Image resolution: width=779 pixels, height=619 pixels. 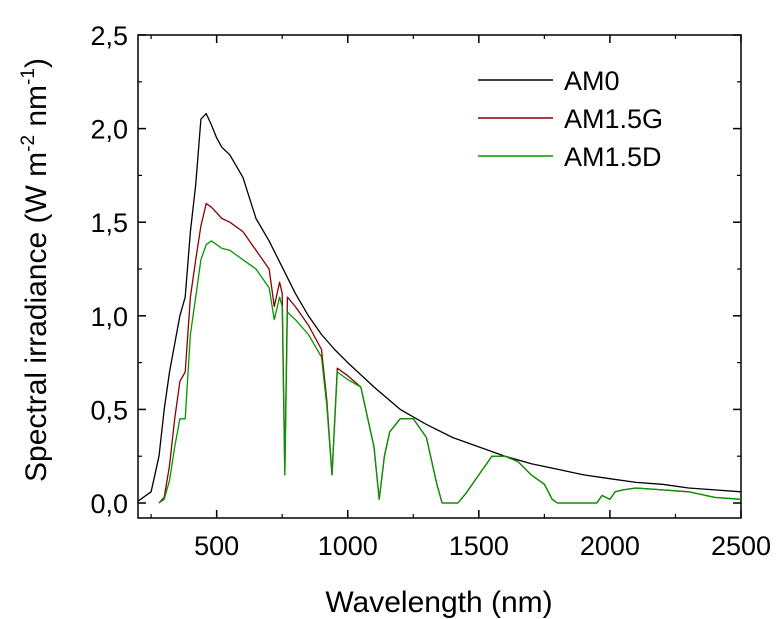 I want to click on y-tick-label: 1,0, so click(x=109, y=317).